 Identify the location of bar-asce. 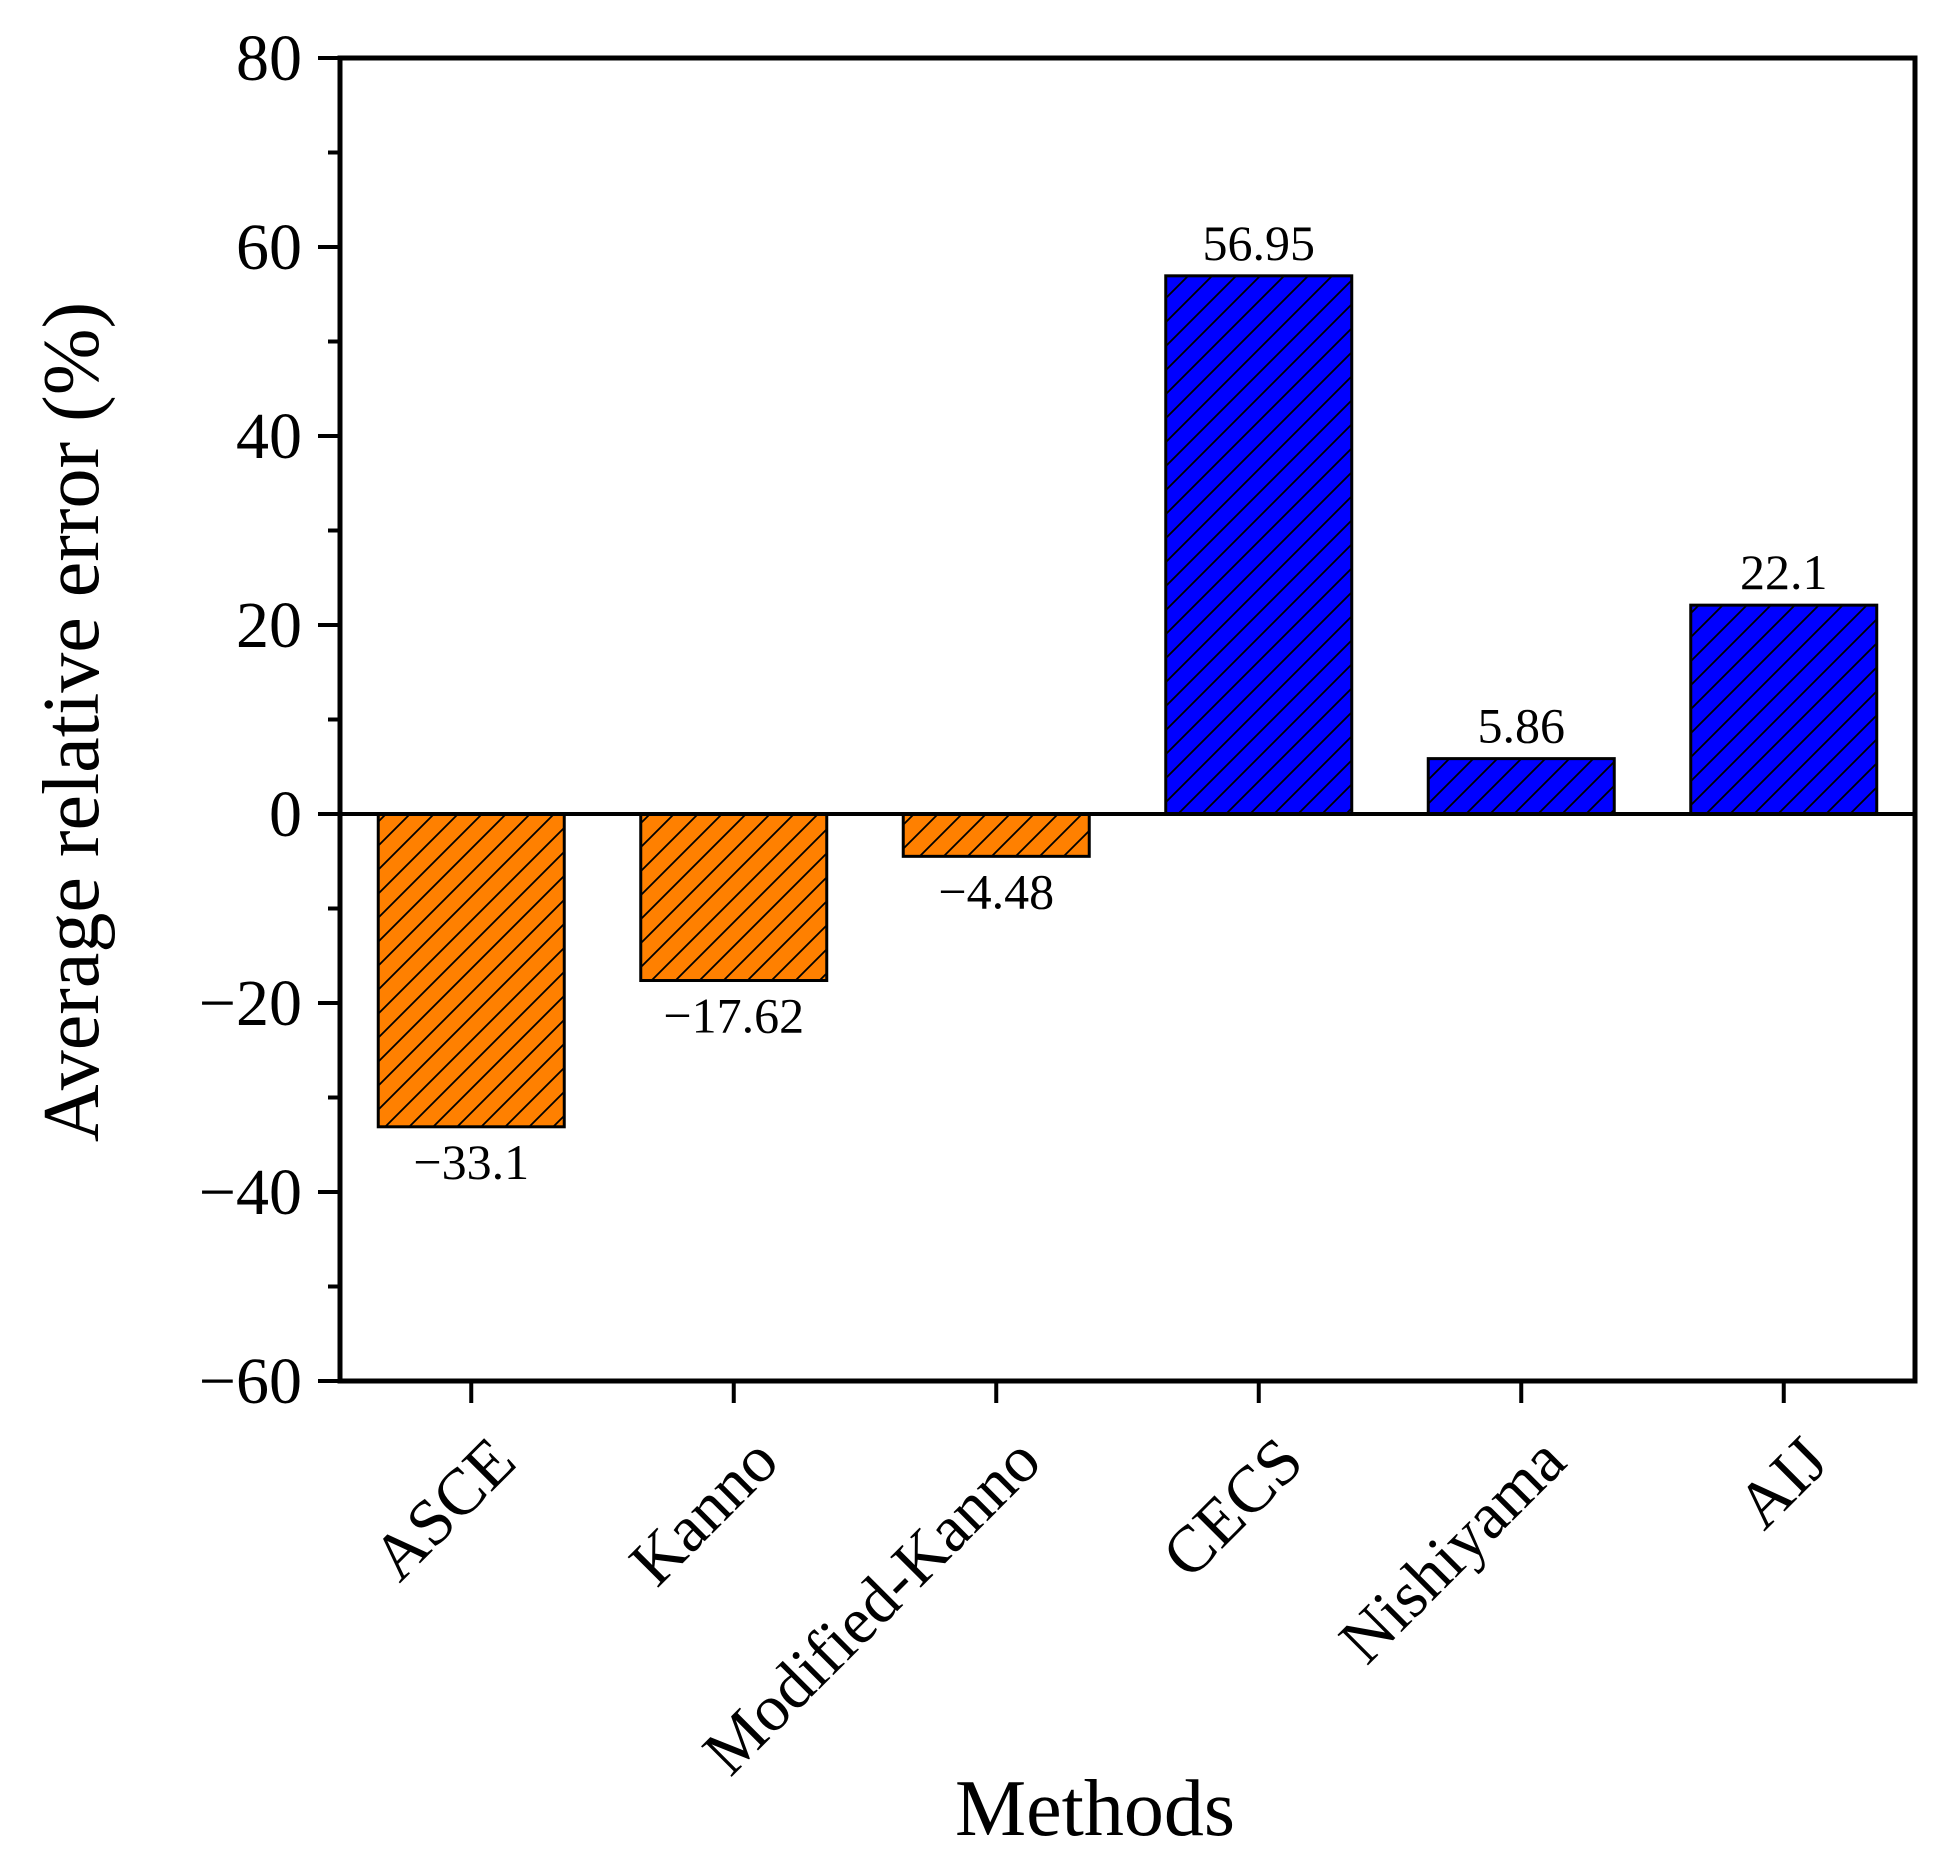
(471, 970).